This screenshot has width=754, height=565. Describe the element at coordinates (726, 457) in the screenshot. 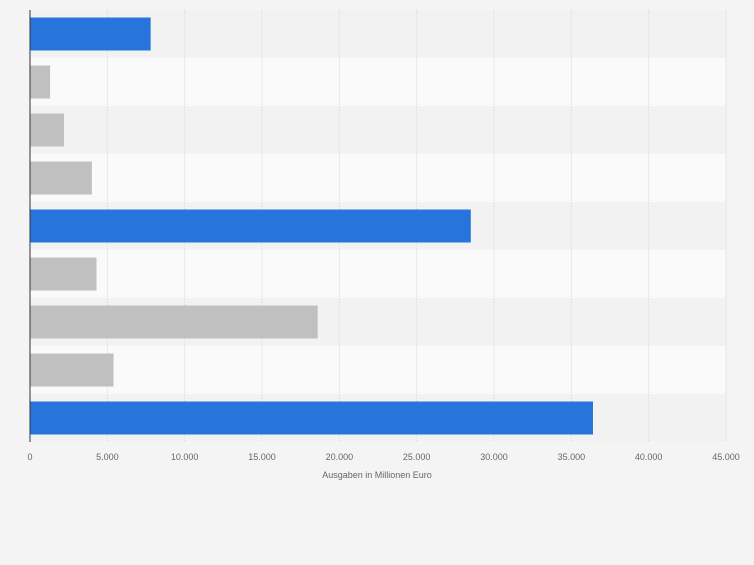

I see `x-tick-label: 45.000` at that location.